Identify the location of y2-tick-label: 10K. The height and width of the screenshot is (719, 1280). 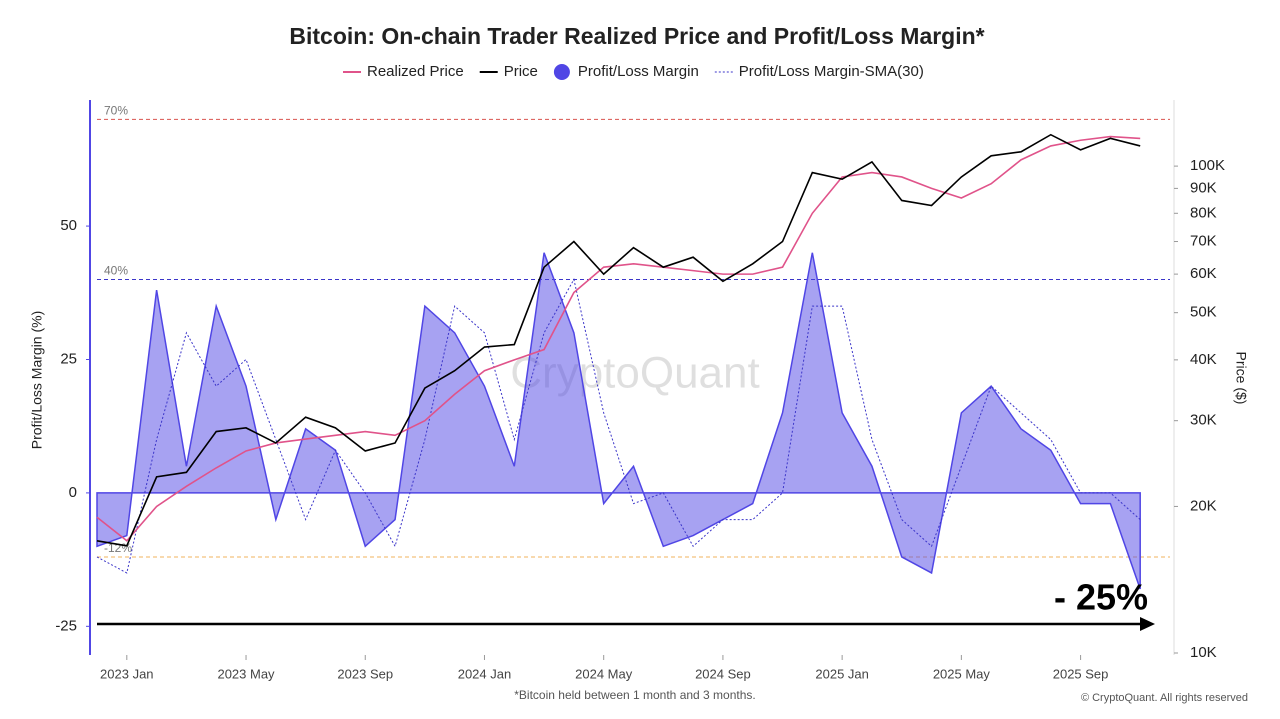
(1203, 652).